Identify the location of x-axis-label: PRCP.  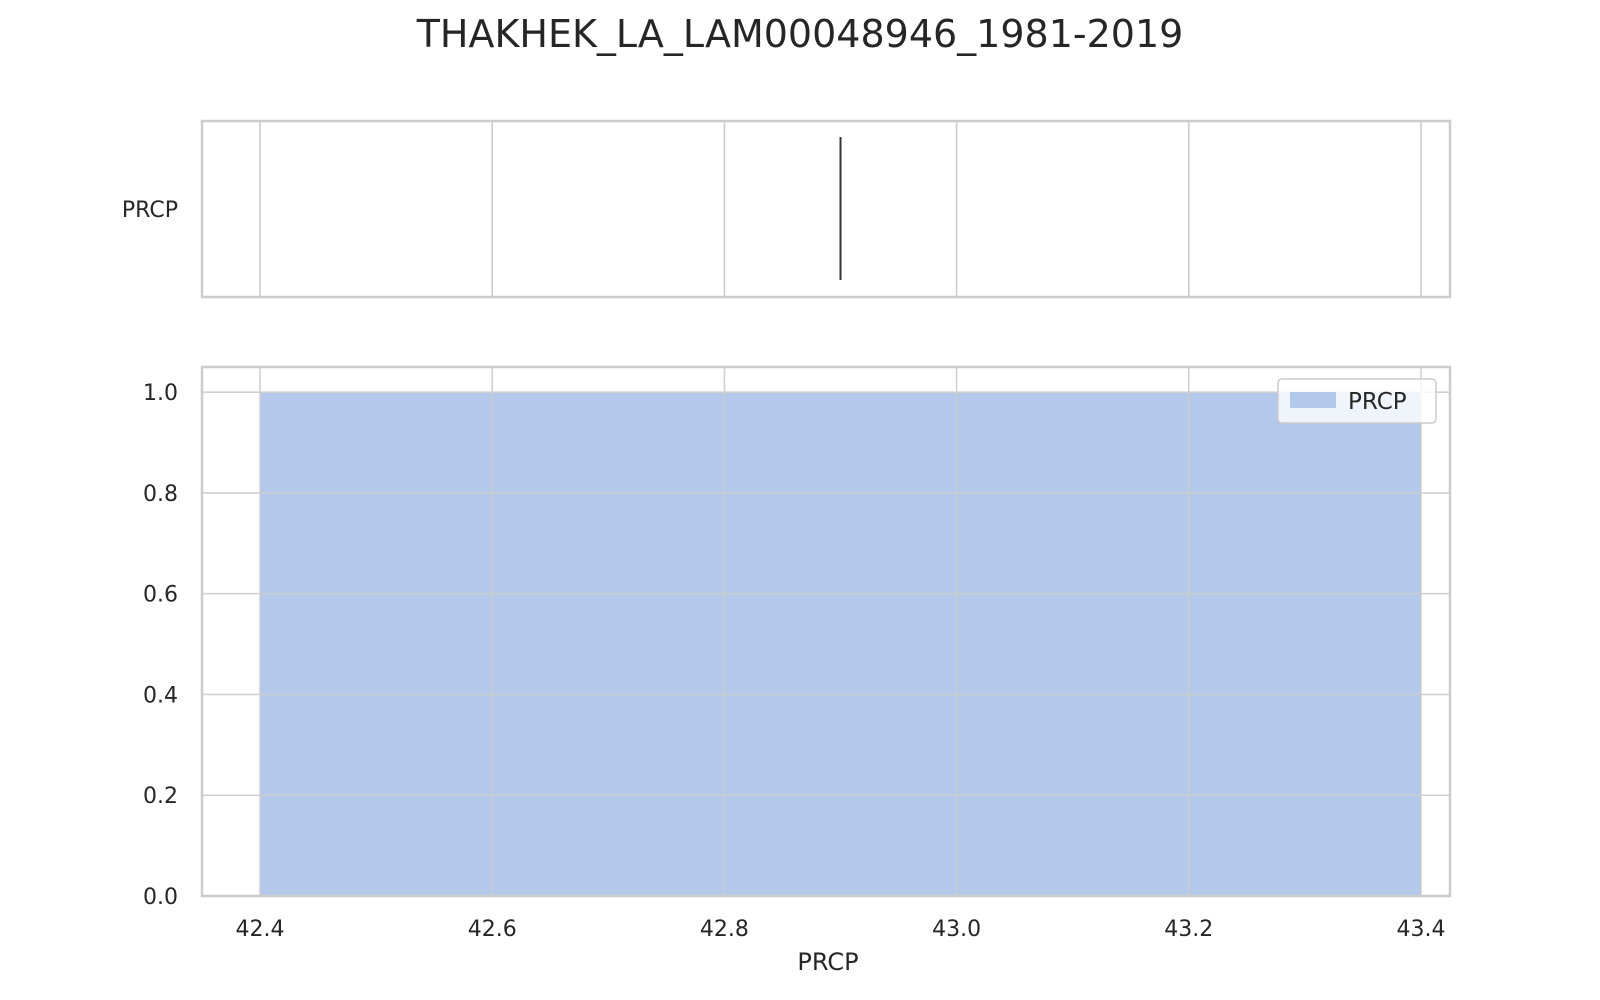
(827, 962).